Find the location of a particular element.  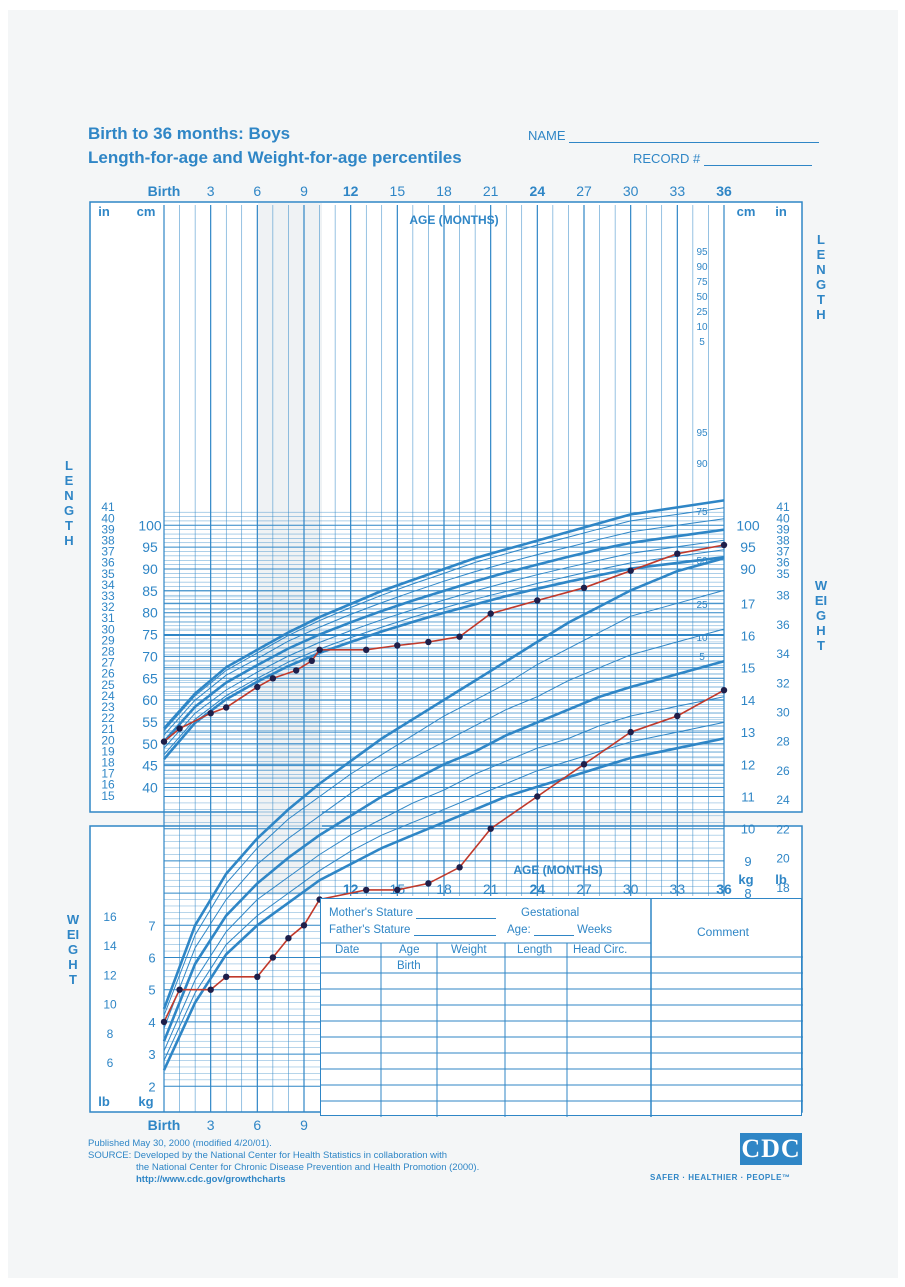

unit-lb-right: lb is located at coordinates (781, 879).